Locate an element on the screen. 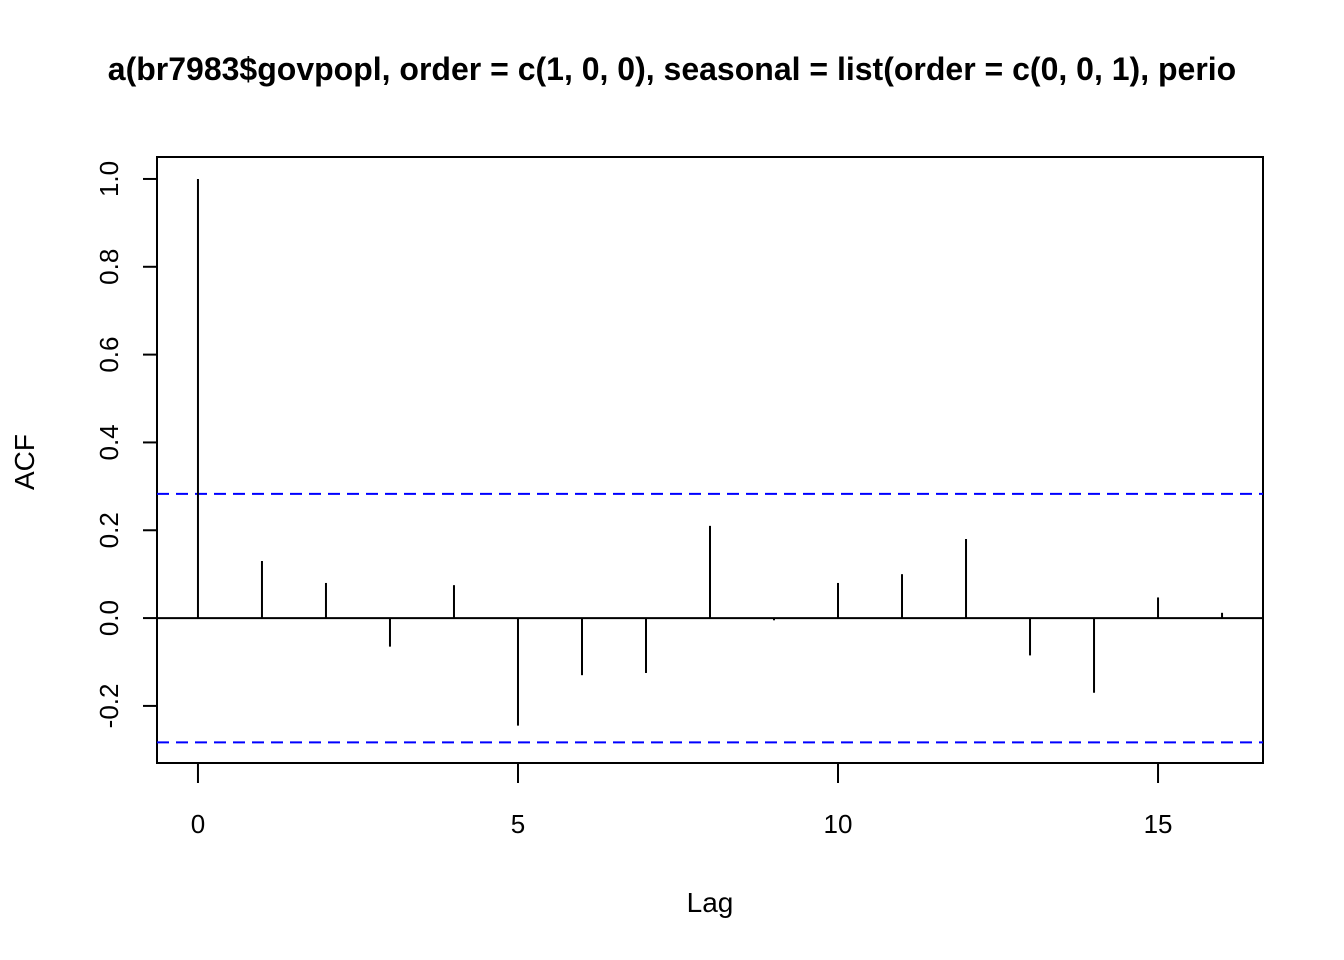  x-axis-title: Lag is located at coordinates (710, 902).